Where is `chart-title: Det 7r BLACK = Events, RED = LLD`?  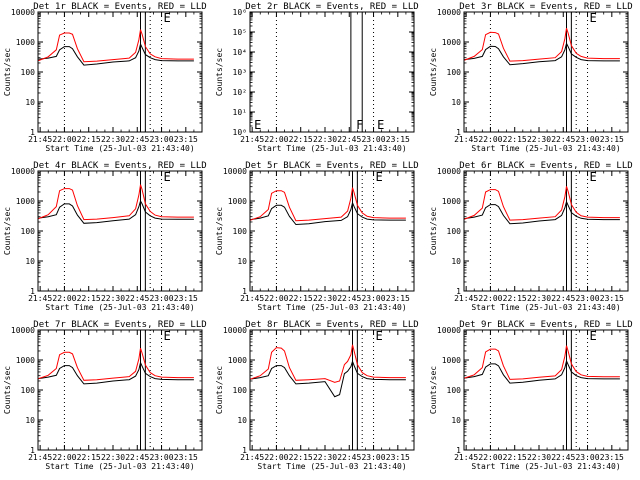 chart-title: Det 7r BLACK = Events, RED = LLD is located at coordinates (119, 325).